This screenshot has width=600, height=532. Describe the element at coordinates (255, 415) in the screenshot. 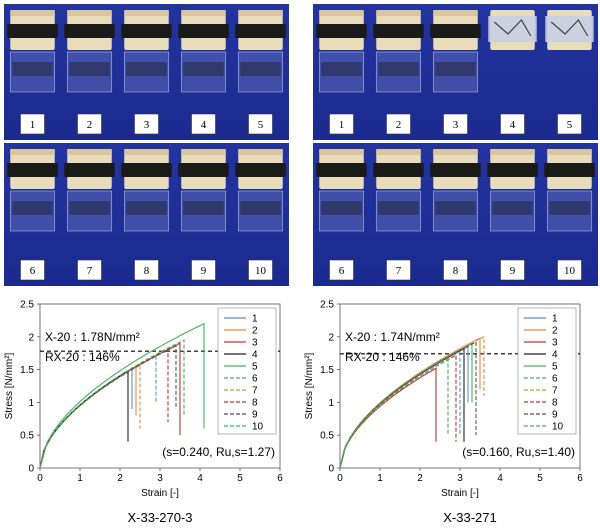

I see `legend-label-9: 9` at that location.